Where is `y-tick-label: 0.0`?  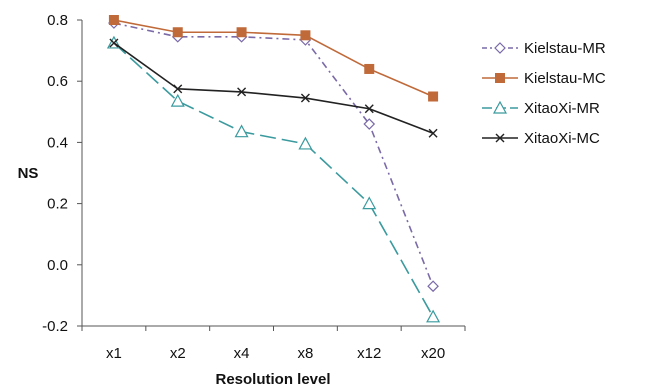
y-tick-label: 0.0 is located at coordinates (57, 265).